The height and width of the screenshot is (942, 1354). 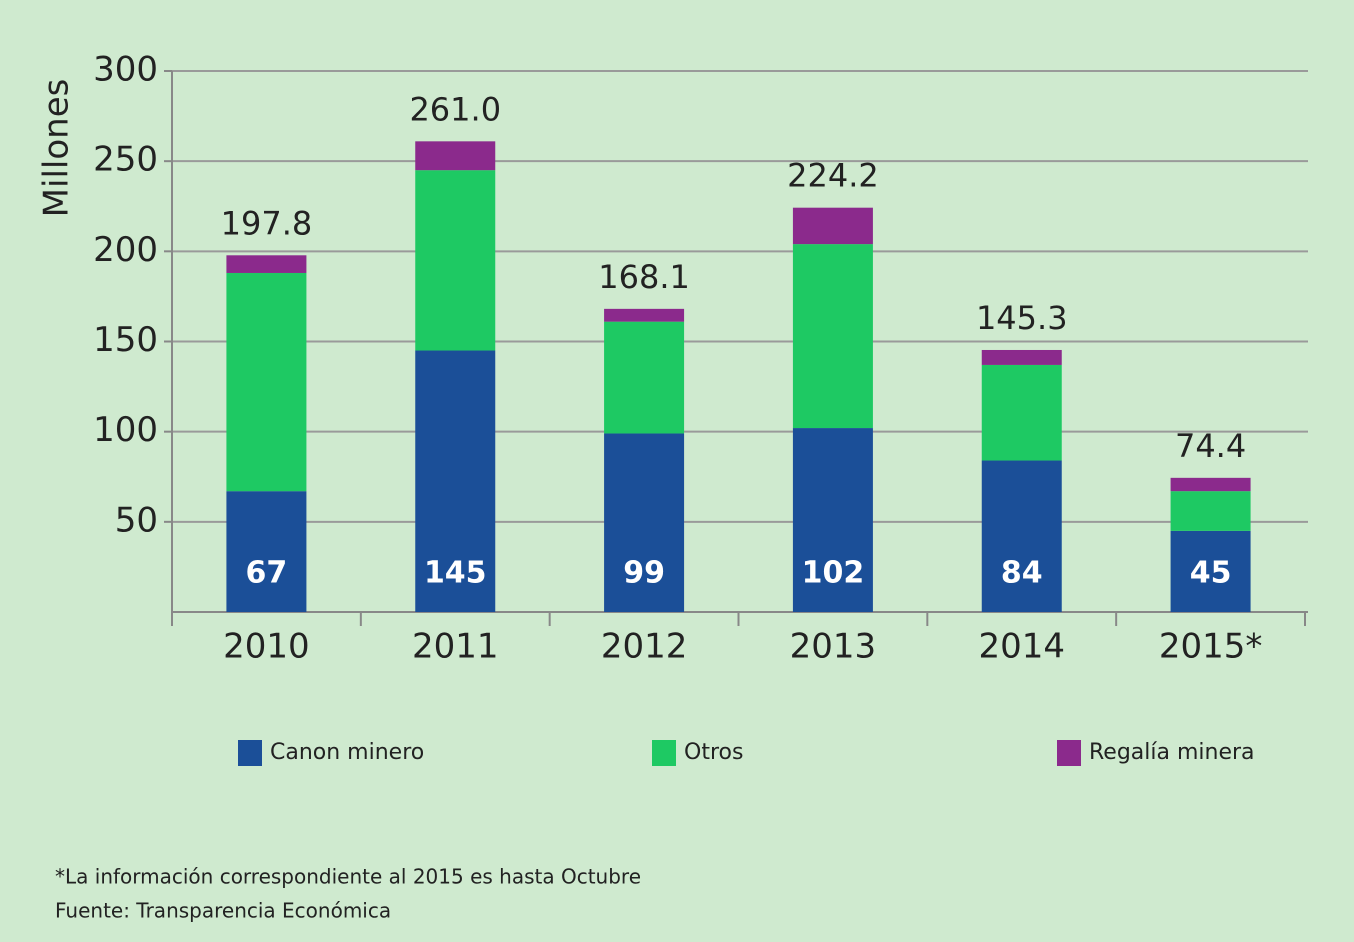 What do you see at coordinates (644, 647) in the screenshot?
I see `x-tick-label: 2012` at bounding box center [644, 647].